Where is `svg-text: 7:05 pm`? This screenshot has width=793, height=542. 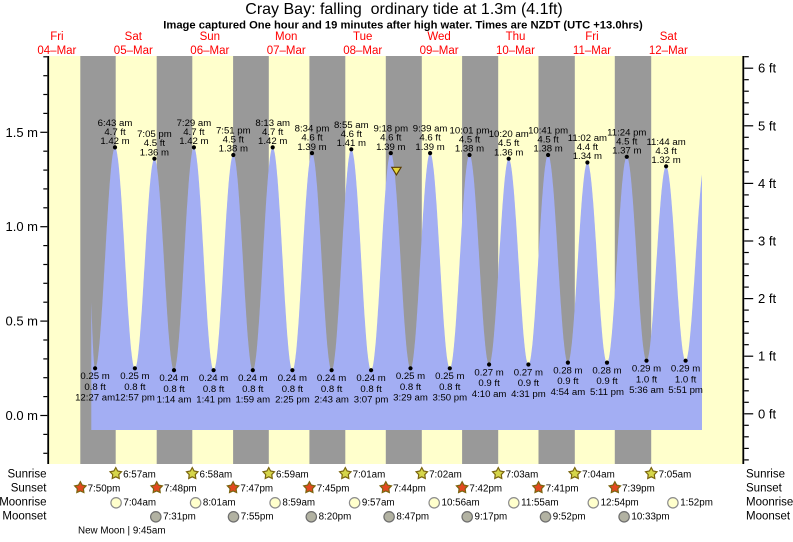 svg-text: 7:05 pm is located at coordinates (154, 134).